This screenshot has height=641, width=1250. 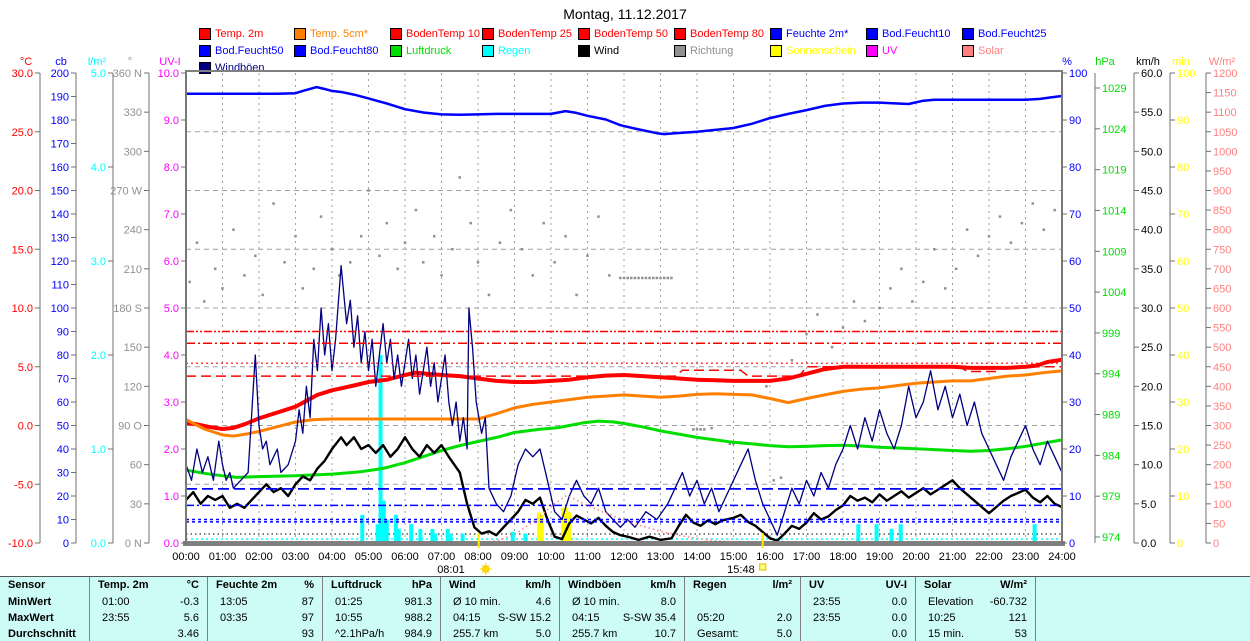 What do you see at coordinates (1062, 557) in the screenshot?
I see `hour-label: 24:00` at bounding box center [1062, 557].